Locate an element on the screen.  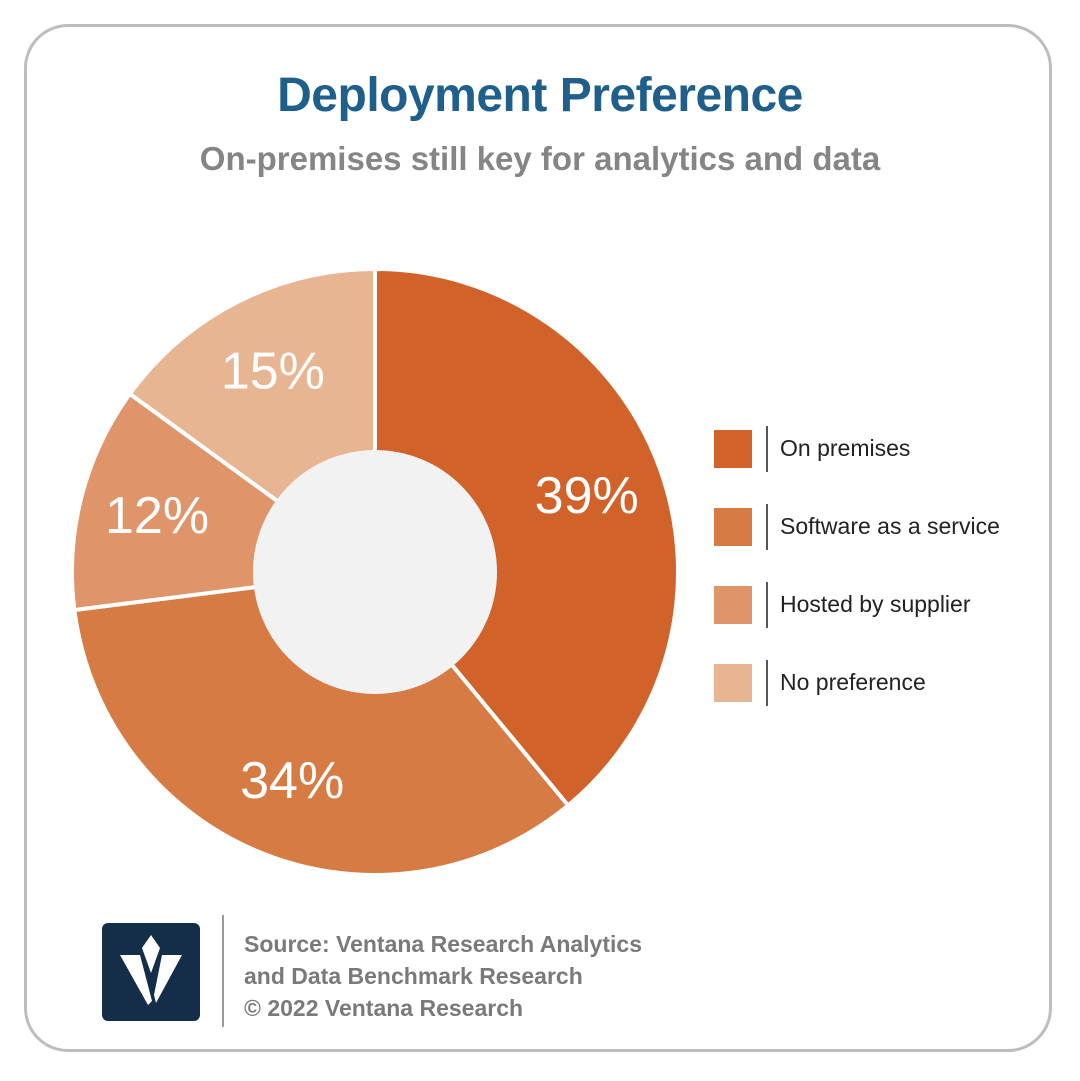
slice-label: 39% is located at coordinates (587, 496).